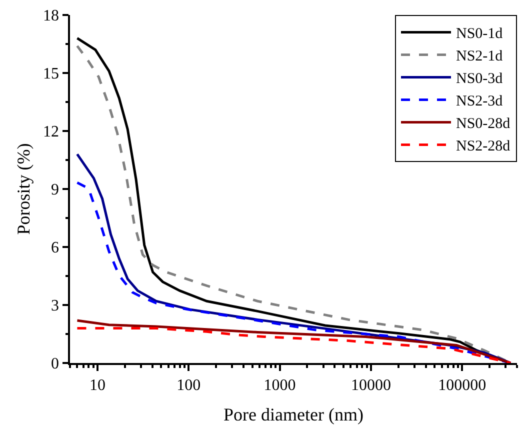 Image resolution: width=525 pixels, height=430 pixels. What do you see at coordinates (97, 385) in the screenshot?
I see `x-tick-label: 10` at bounding box center [97, 385].